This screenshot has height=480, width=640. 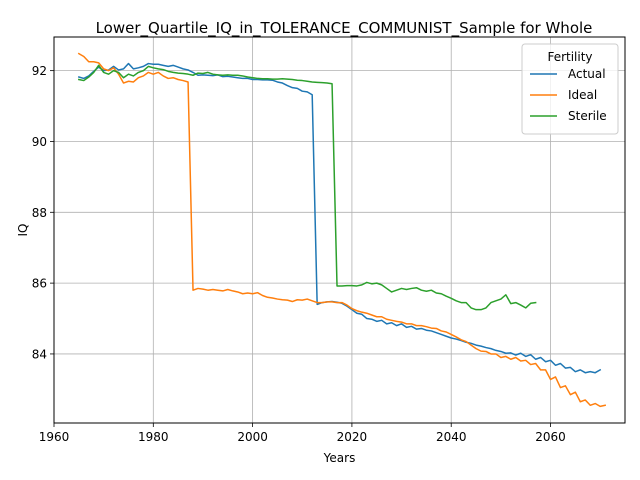 What do you see at coordinates (587, 74) in the screenshot?
I see `legend-label-actual: Actual` at bounding box center [587, 74].